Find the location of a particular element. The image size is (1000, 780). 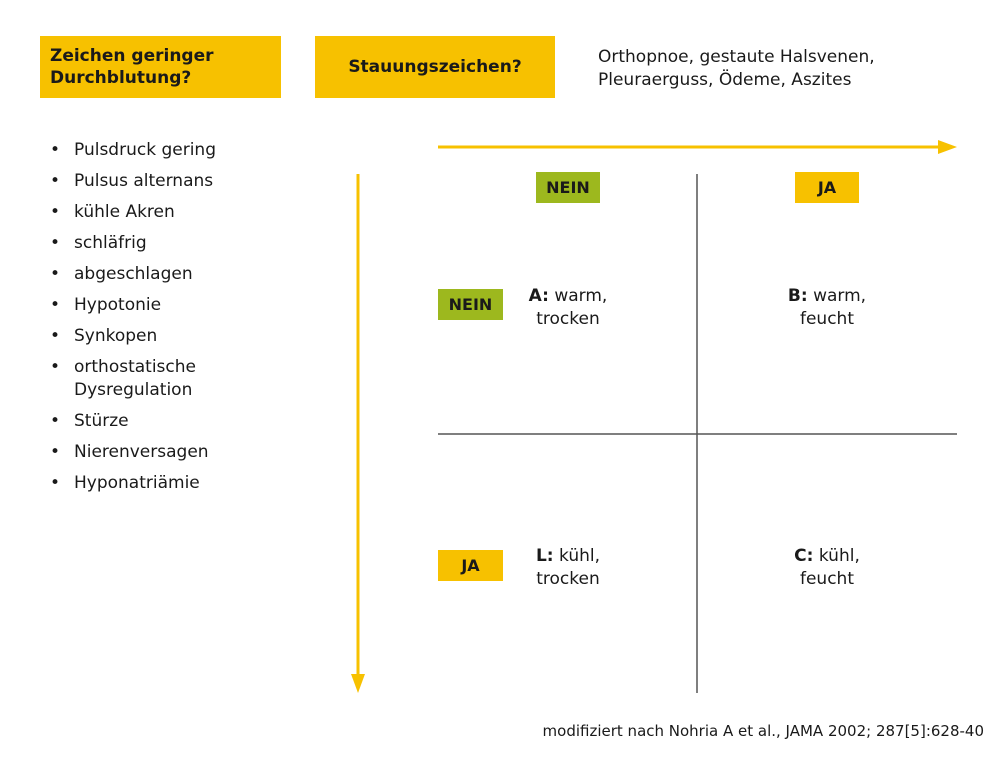

column-tag-no: NEIN is located at coordinates (568, 187).